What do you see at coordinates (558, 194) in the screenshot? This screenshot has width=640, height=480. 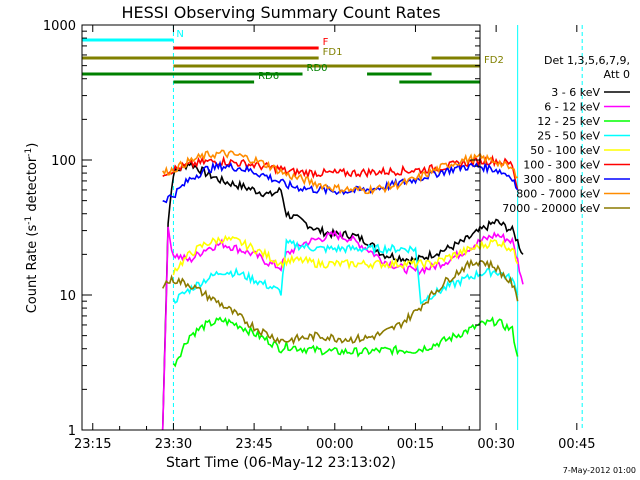 I see `legend-label-7: 800 - 7000 keV` at bounding box center [558, 194].